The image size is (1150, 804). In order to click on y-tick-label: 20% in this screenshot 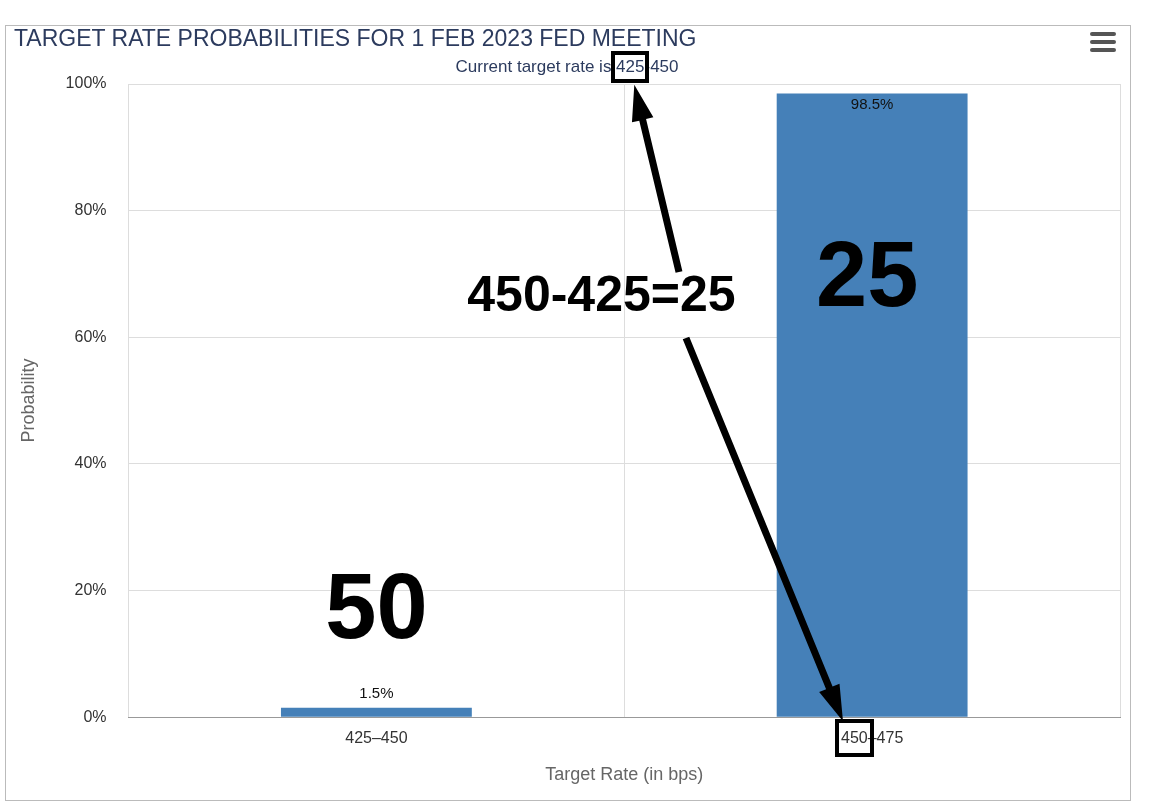, I will do `click(90, 589)`.